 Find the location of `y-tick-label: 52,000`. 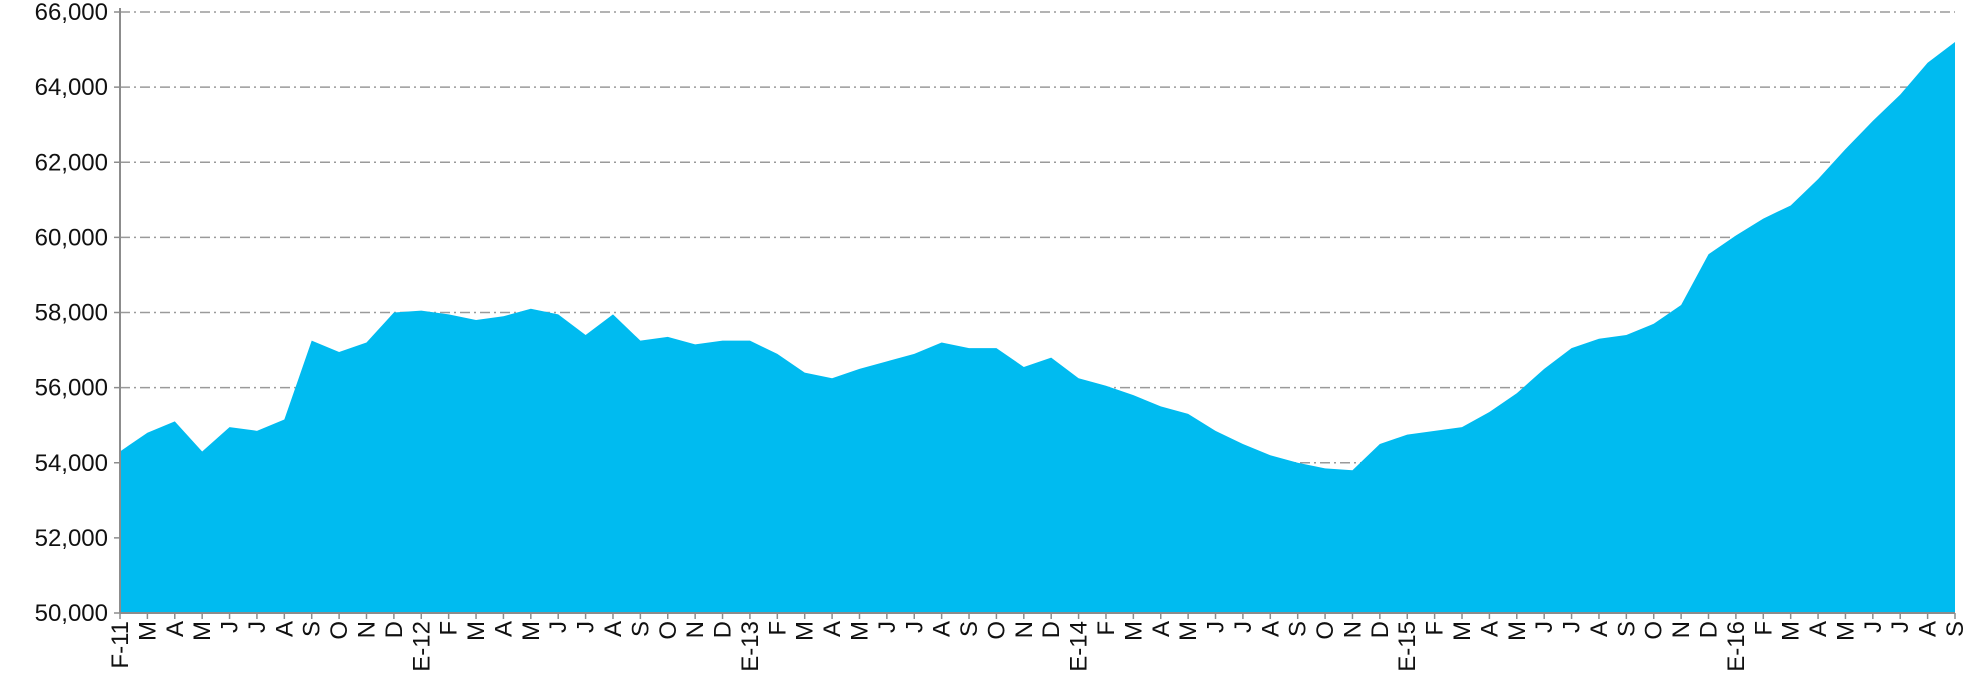

y-tick-label: 52,000 is located at coordinates (71, 538).